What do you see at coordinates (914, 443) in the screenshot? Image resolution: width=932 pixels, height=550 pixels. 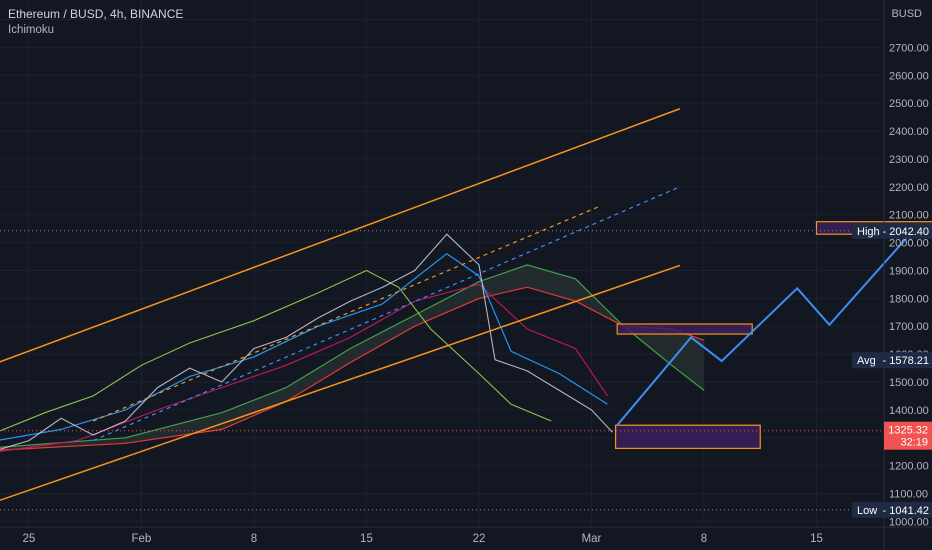 I see `last-price-countdown: 32:19` at bounding box center [914, 443].